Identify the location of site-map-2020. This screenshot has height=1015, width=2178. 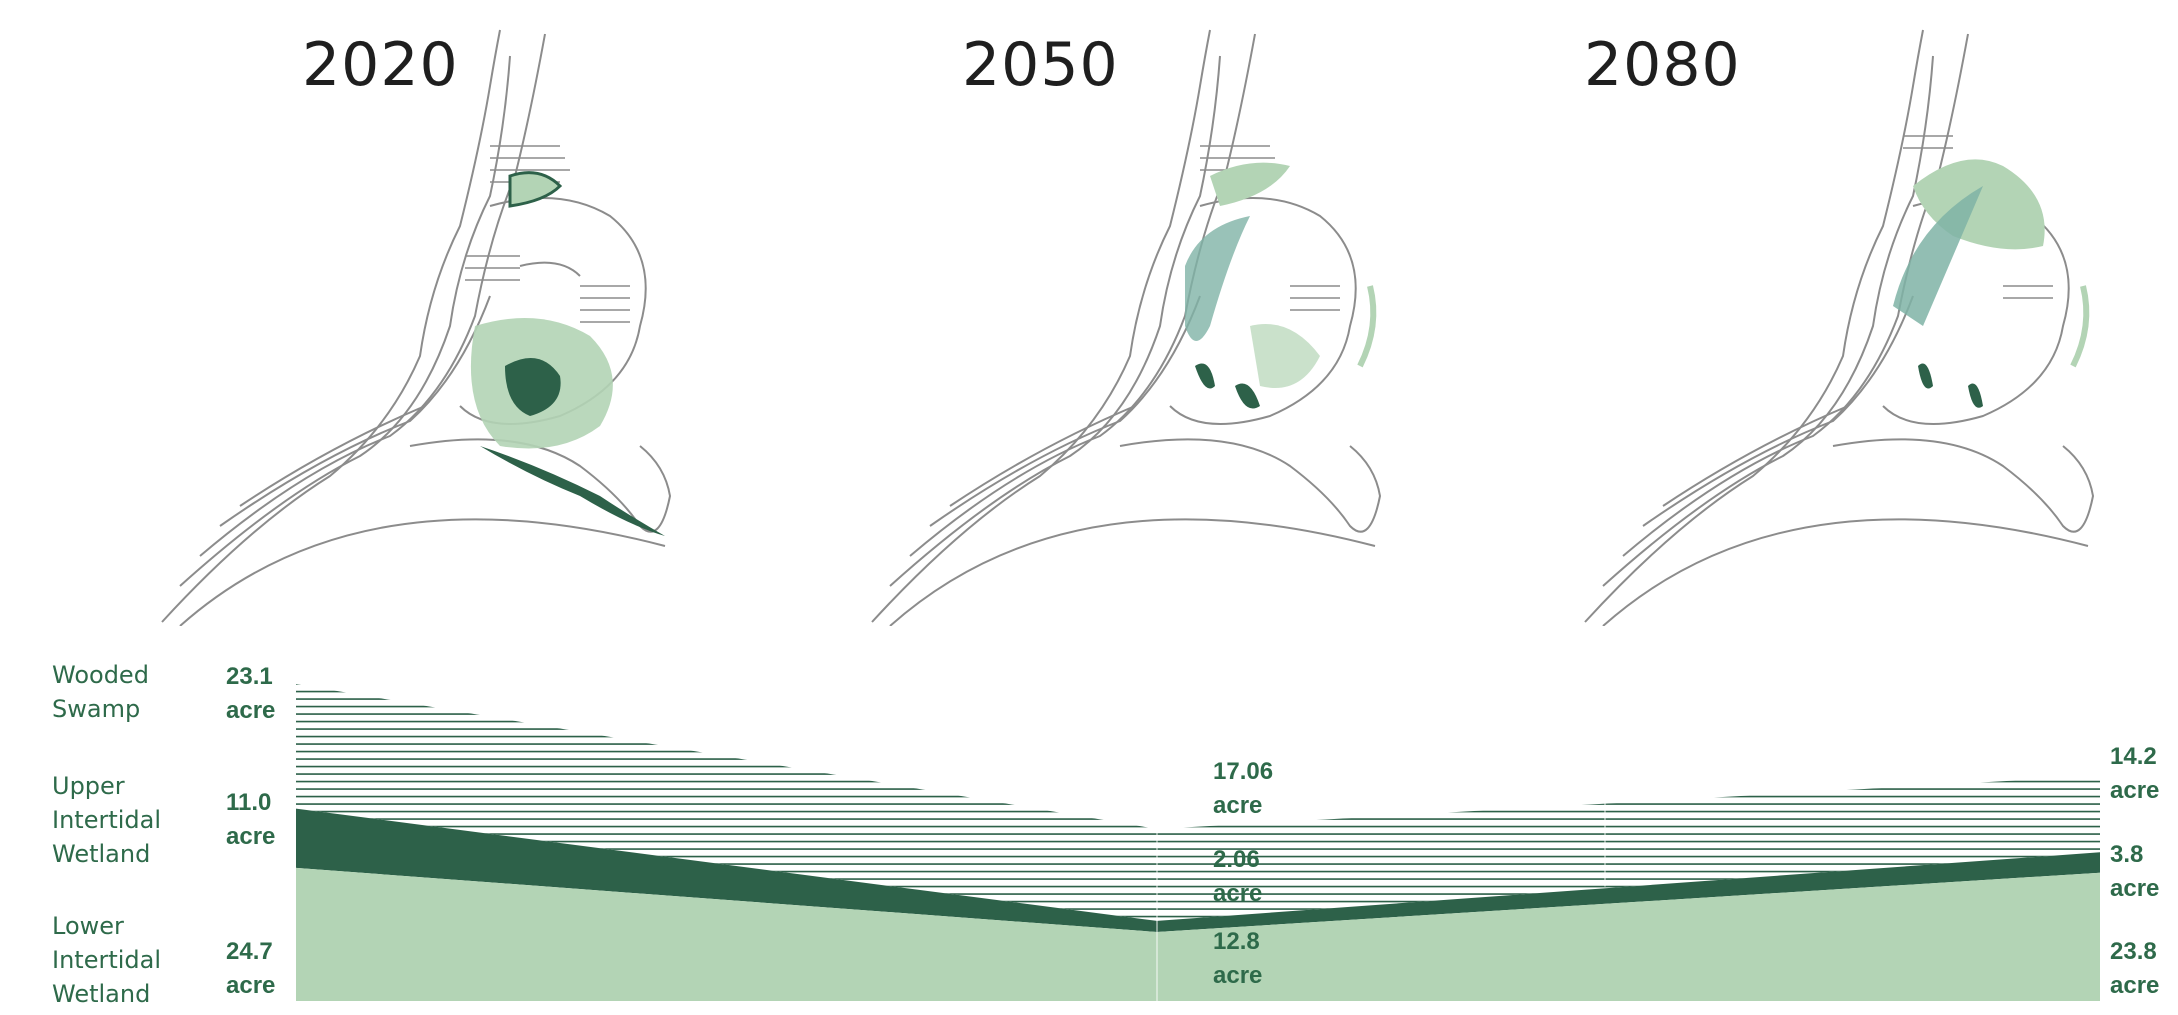
(416, 327).